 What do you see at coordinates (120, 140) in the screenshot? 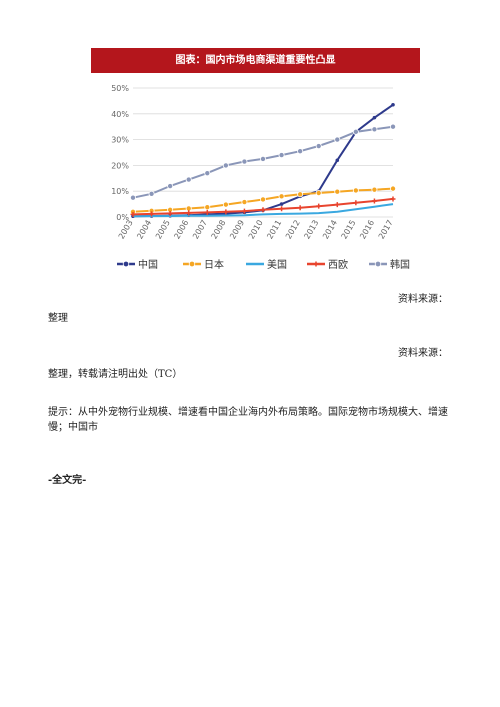
I see `y-tick-label: 30%` at bounding box center [120, 140].